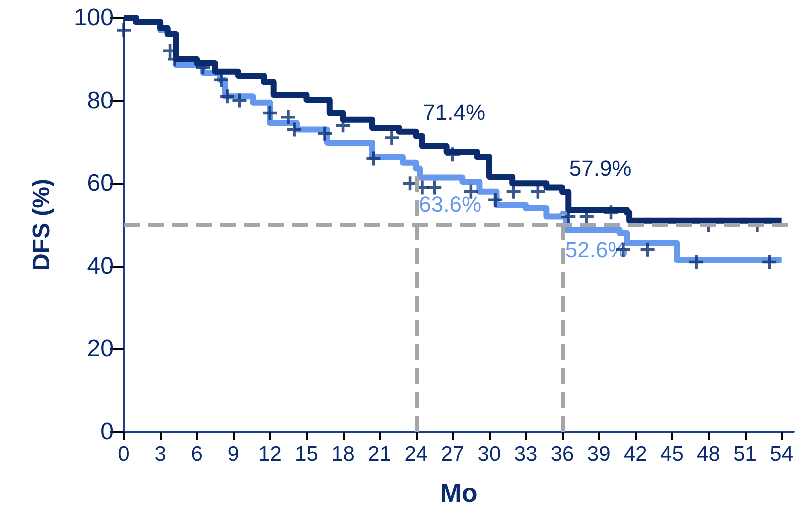 This screenshot has height=522, width=805. What do you see at coordinates (94, 18) in the screenshot?
I see `y-tick-label: 100` at bounding box center [94, 18].